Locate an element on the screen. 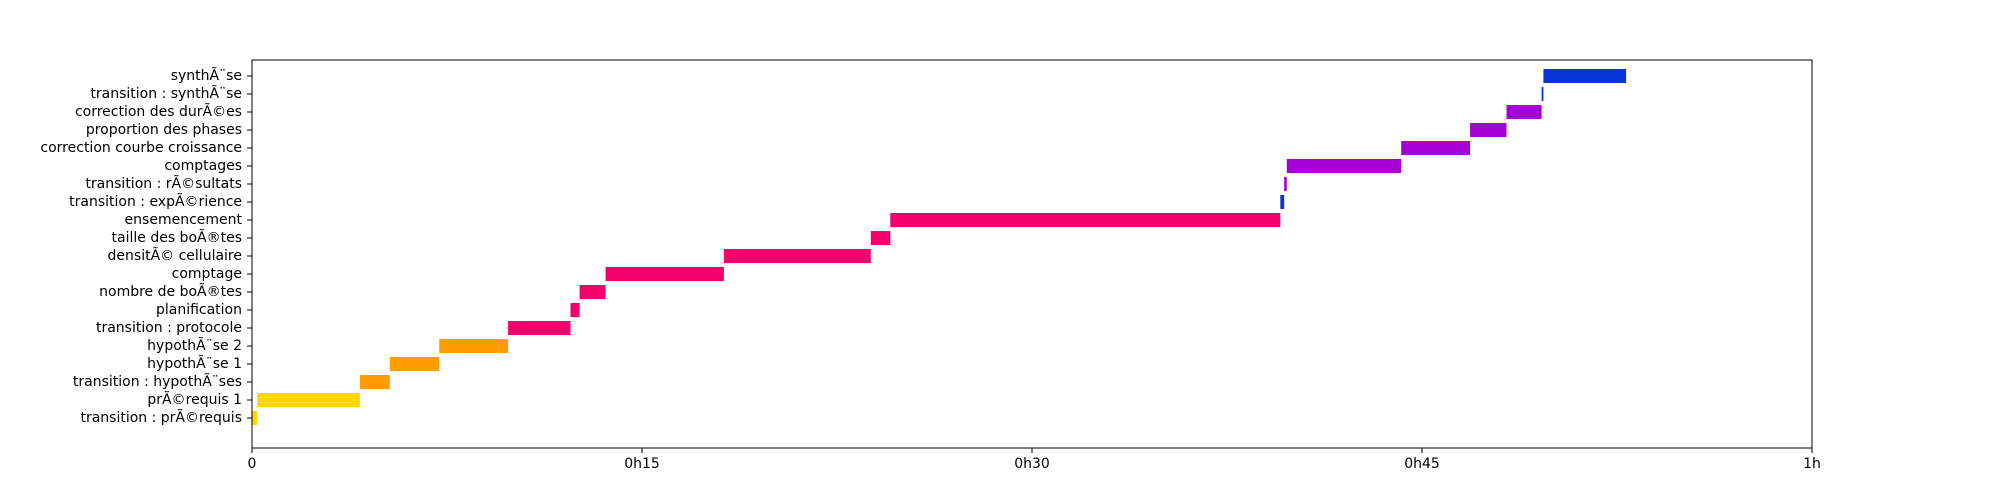  y-tick-label: synthÃ¨se is located at coordinates (206, 75).